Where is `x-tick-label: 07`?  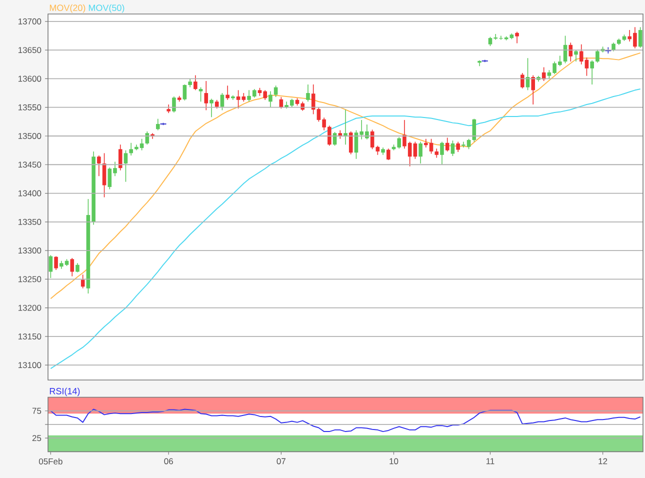 x-tick-label: 07 is located at coordinates (281, 461).